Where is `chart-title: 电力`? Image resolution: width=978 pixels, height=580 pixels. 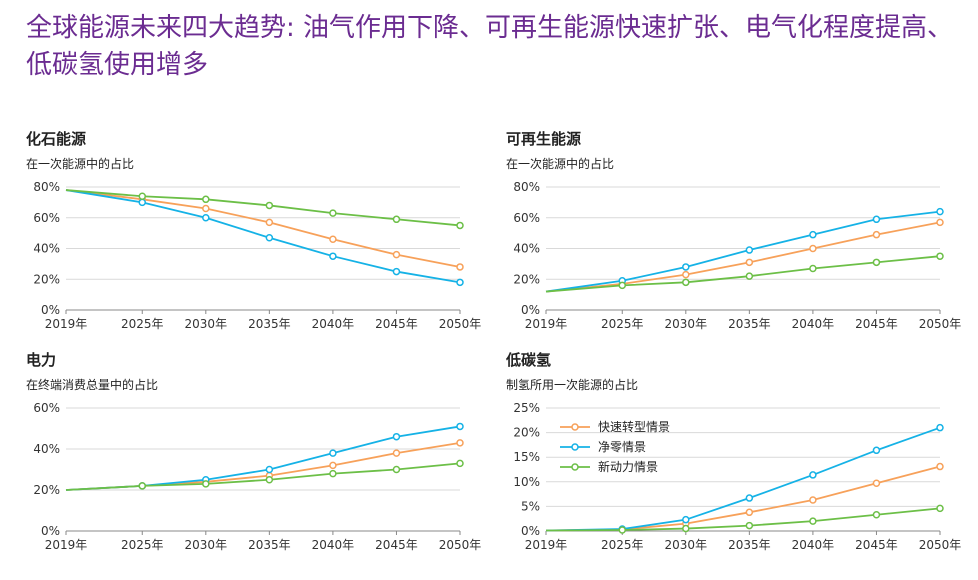 chart-title: 电力 is located at coordinates (41, 360).